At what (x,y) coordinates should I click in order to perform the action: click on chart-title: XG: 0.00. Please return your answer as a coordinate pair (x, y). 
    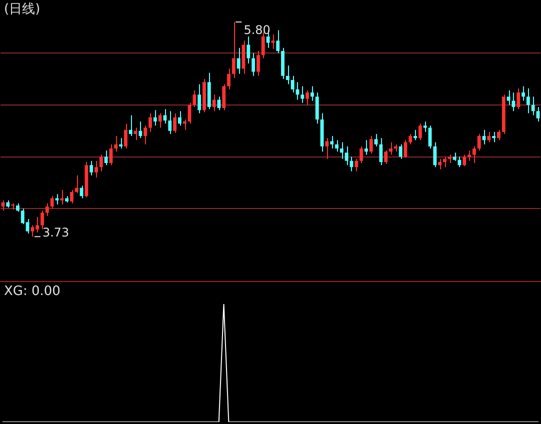
    Looking at the image, I should click on (32, 291).